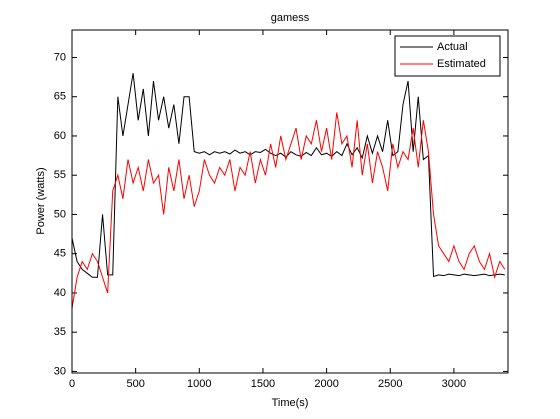 The height and width of the screenshot is (419, 560). Describe the element at coordinates (263, 384) in the screenshot. I see `x-tick-label: 1500` at that location.